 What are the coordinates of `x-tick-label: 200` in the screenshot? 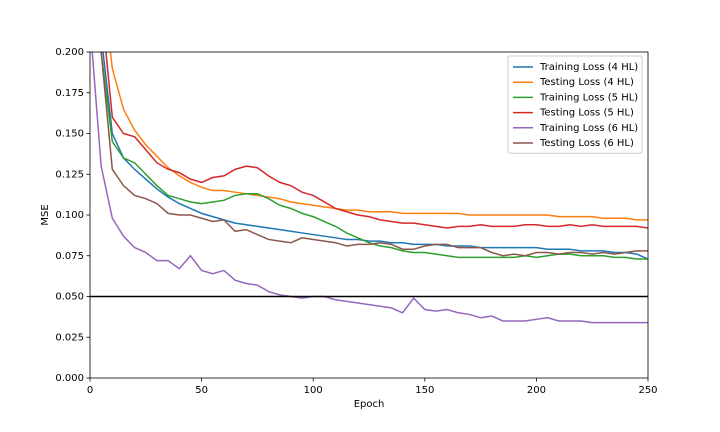 It's located at (536, 390).